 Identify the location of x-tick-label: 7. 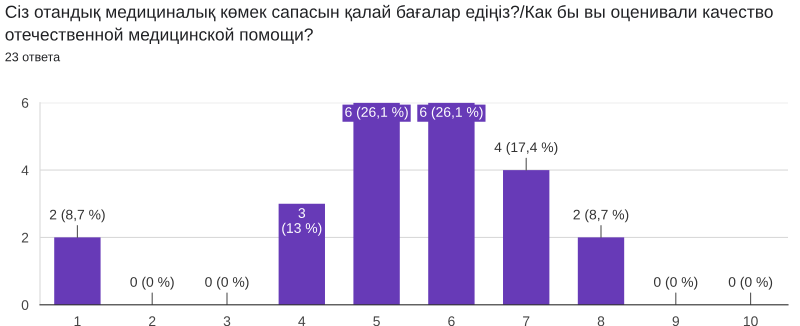
(526, 321).